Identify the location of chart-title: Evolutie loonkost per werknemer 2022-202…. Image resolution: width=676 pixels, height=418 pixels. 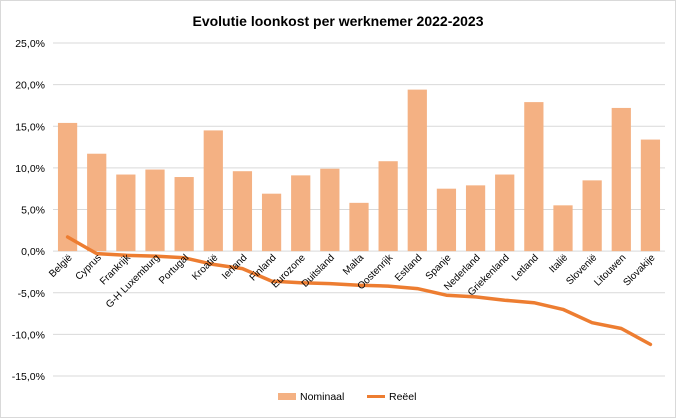
(337, 21).